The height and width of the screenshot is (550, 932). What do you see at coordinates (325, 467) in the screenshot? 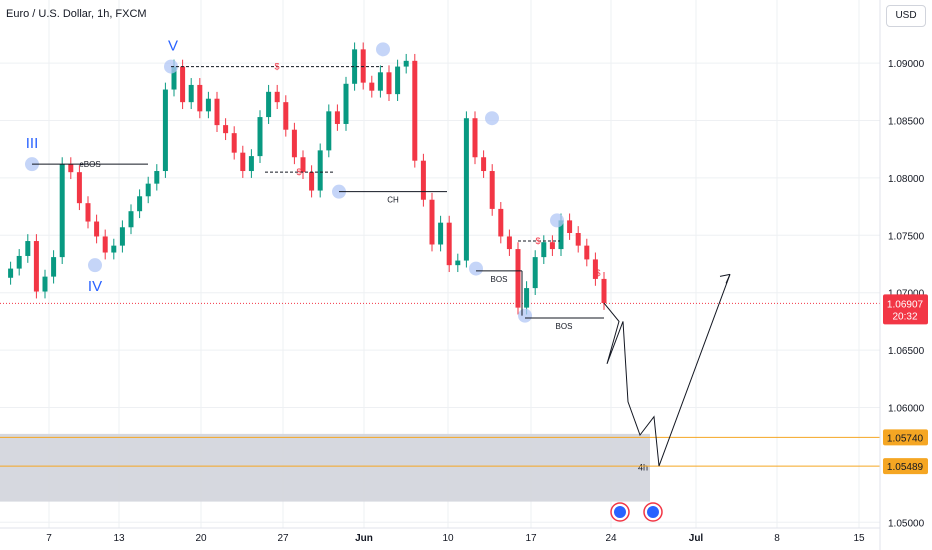
I see `demand-zone-rect` at bounding box center [325, 467].